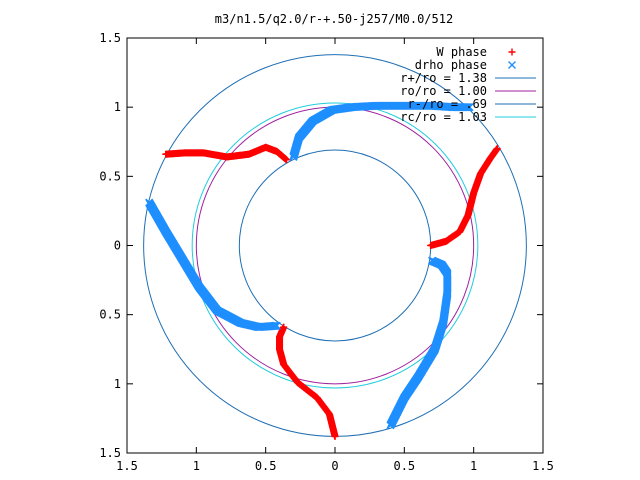 This screenshot has width=640, height=480. I want to click on x-tick-label: 0, so click(334, 466).